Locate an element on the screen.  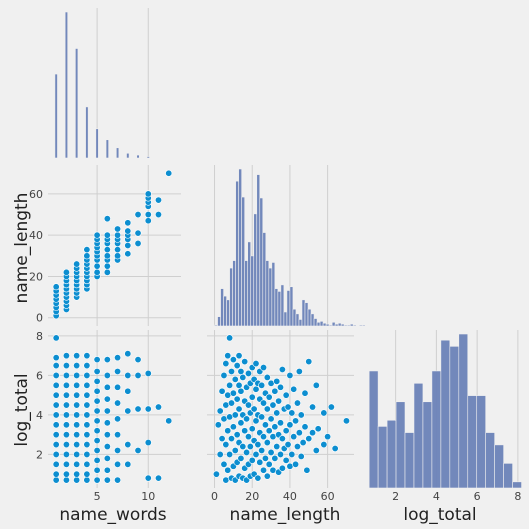
xtick-name-words: 5 is located at coordinates (97, 496).